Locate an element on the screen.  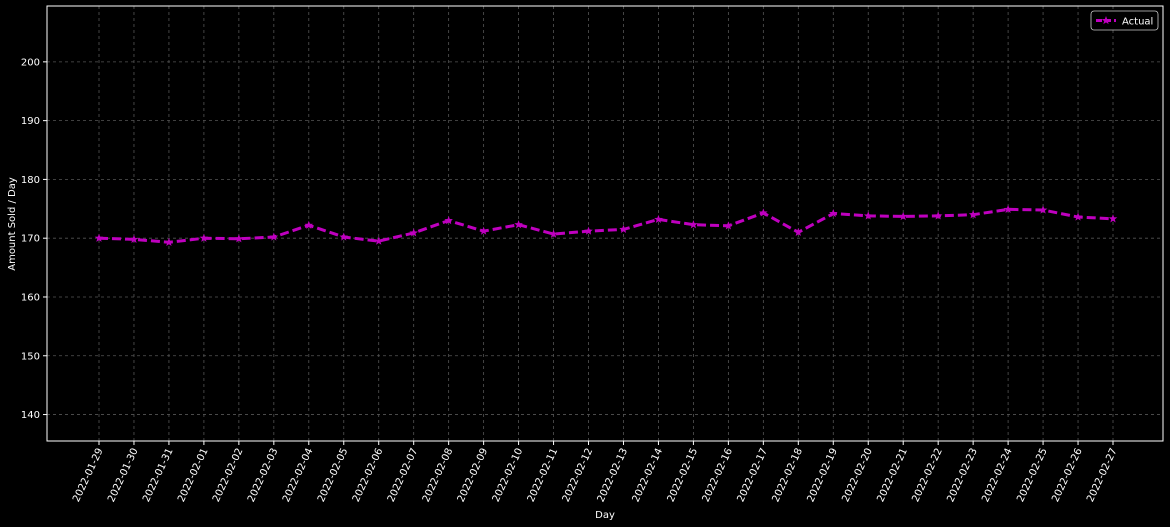
legend-label-actual: Actual is located at coordinates (1137, 22).